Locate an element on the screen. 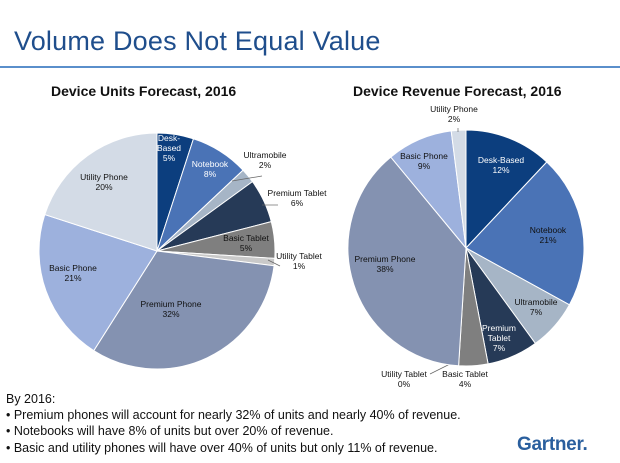  revenue-label-notebook: Notebook 21% is located at coordinates (548, 235).